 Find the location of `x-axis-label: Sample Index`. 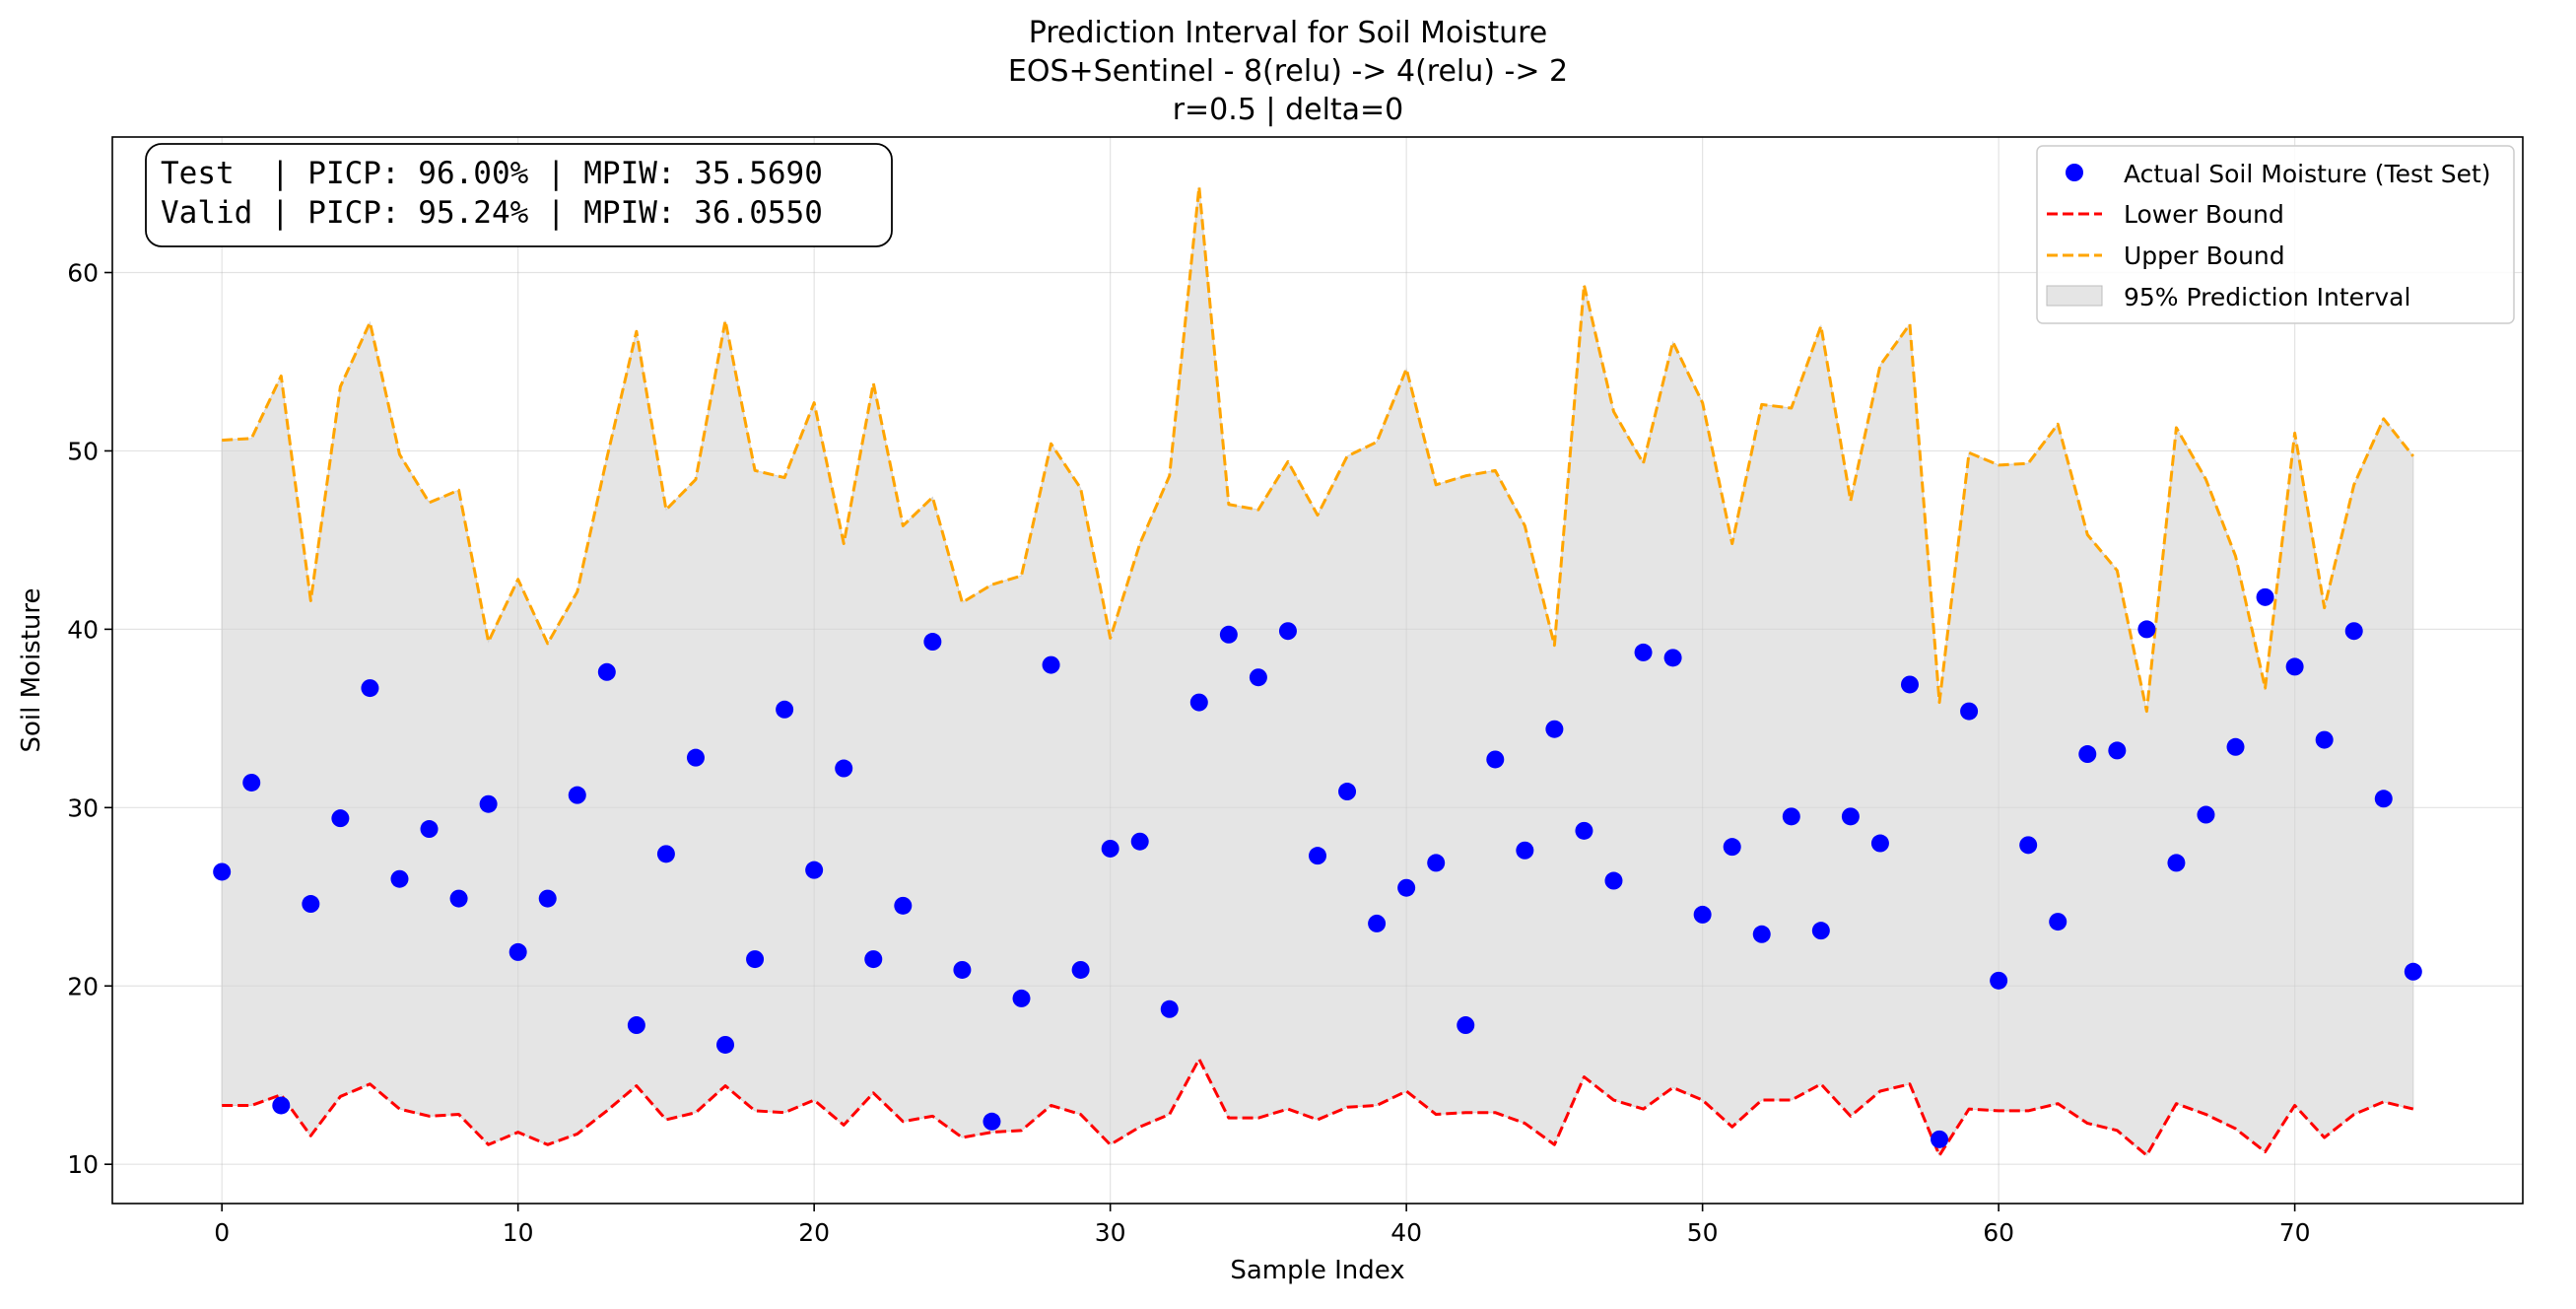

x-axis-label: Sample Index is located at coordinates (1317, 1270).